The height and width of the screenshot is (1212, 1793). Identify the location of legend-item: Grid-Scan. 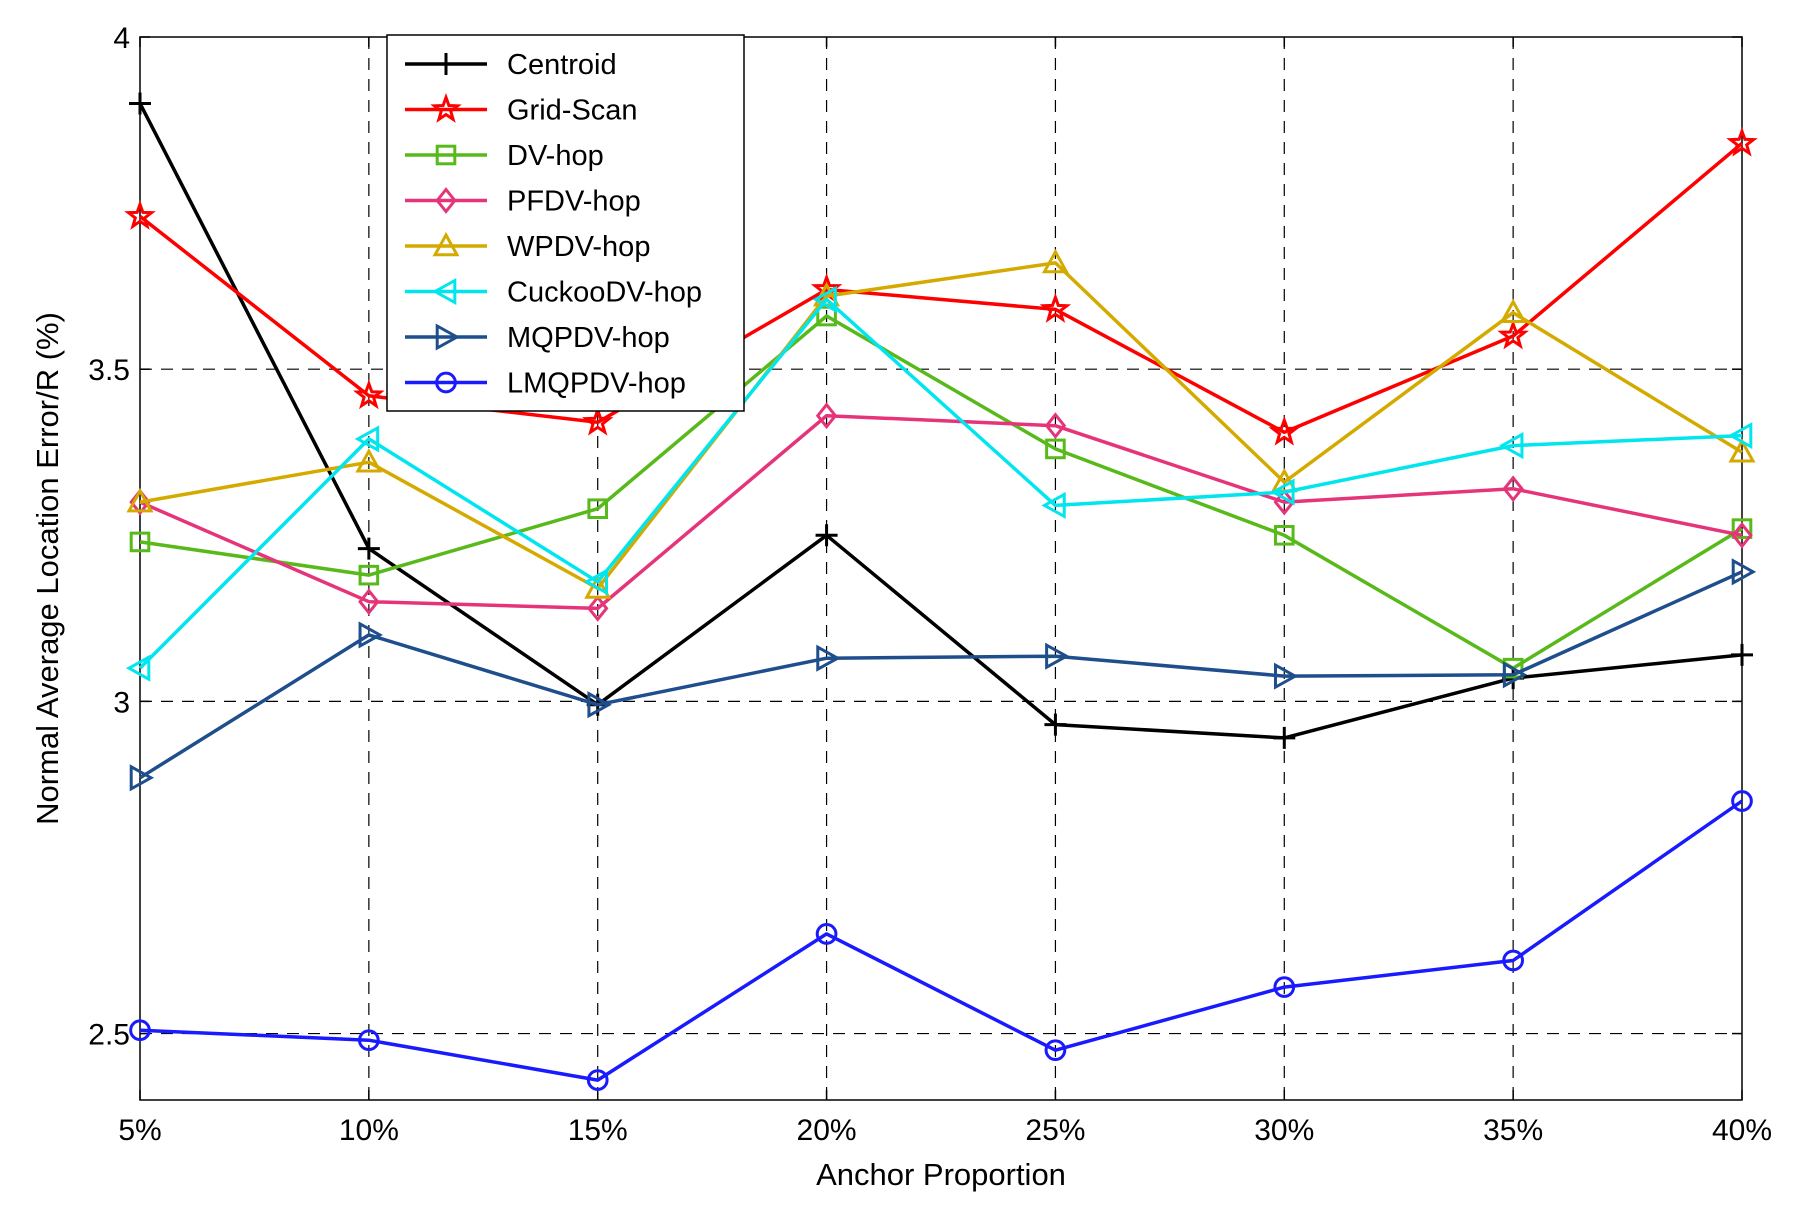
(521, 109).